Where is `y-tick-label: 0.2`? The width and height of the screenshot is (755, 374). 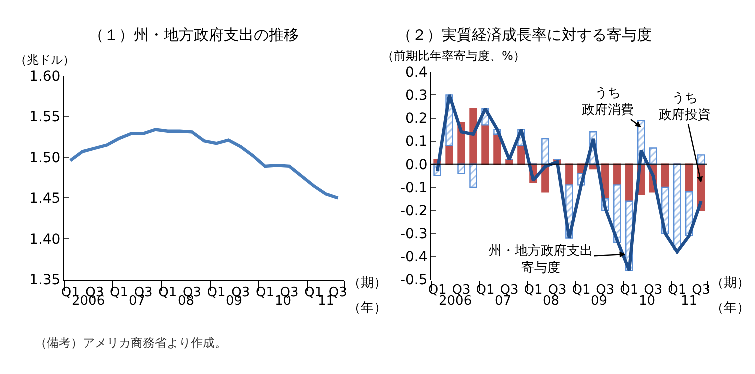
y-tick-label: 0.2 is located at coordinates (417, 119).